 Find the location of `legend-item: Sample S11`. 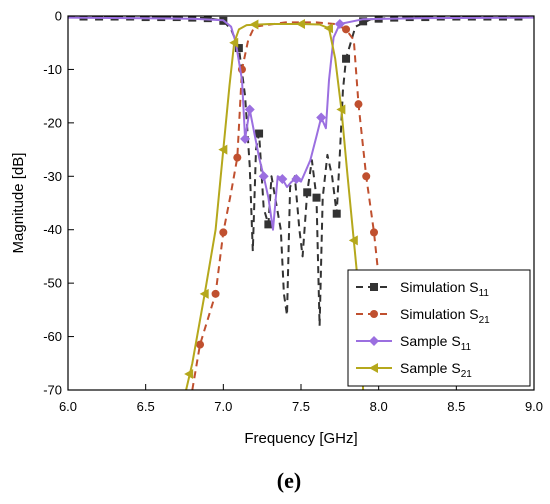

legend-item: Sample S11 is located at coordinates (414, 343).